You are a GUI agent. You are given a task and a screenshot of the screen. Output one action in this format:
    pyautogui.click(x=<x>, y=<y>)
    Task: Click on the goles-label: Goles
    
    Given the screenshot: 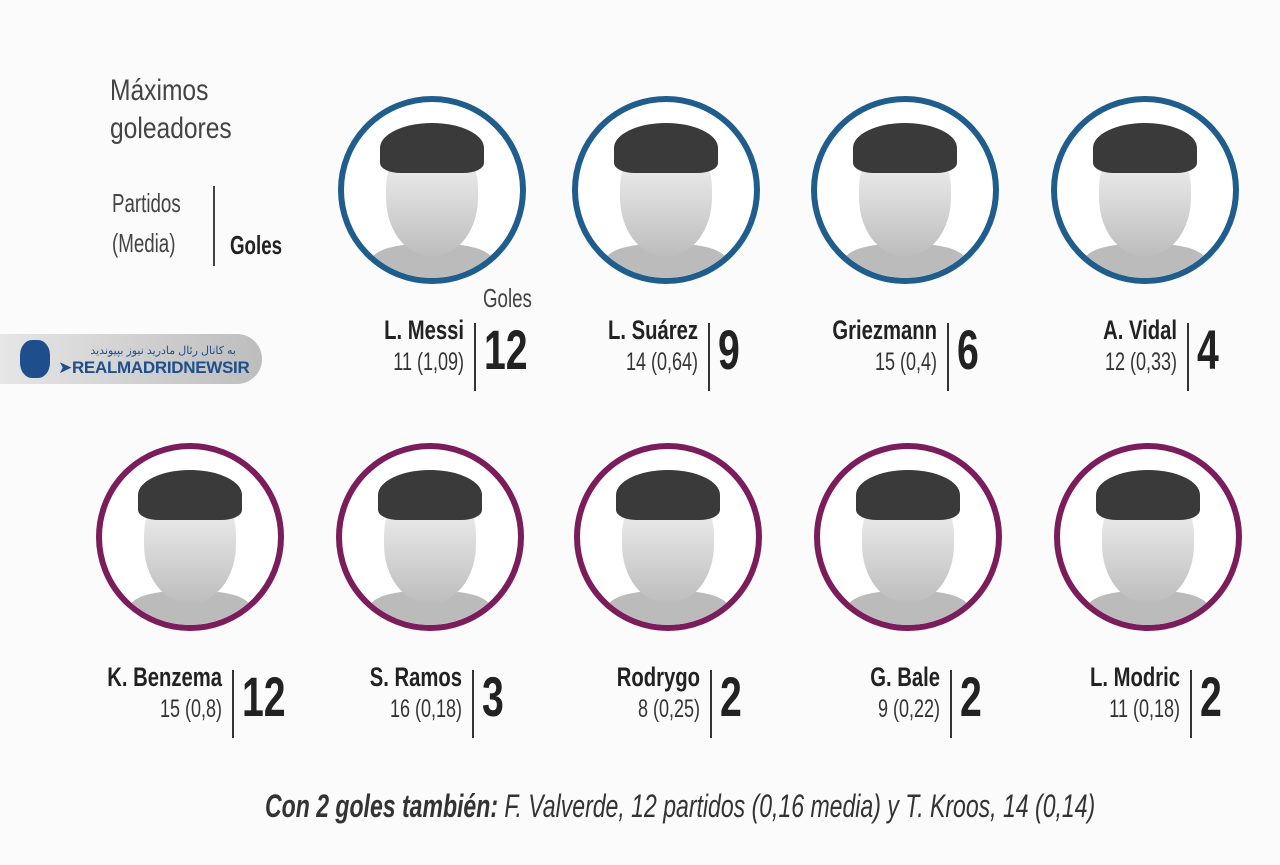 What is the action you would take?
    pyautogui.click(x=507, y=298)
    